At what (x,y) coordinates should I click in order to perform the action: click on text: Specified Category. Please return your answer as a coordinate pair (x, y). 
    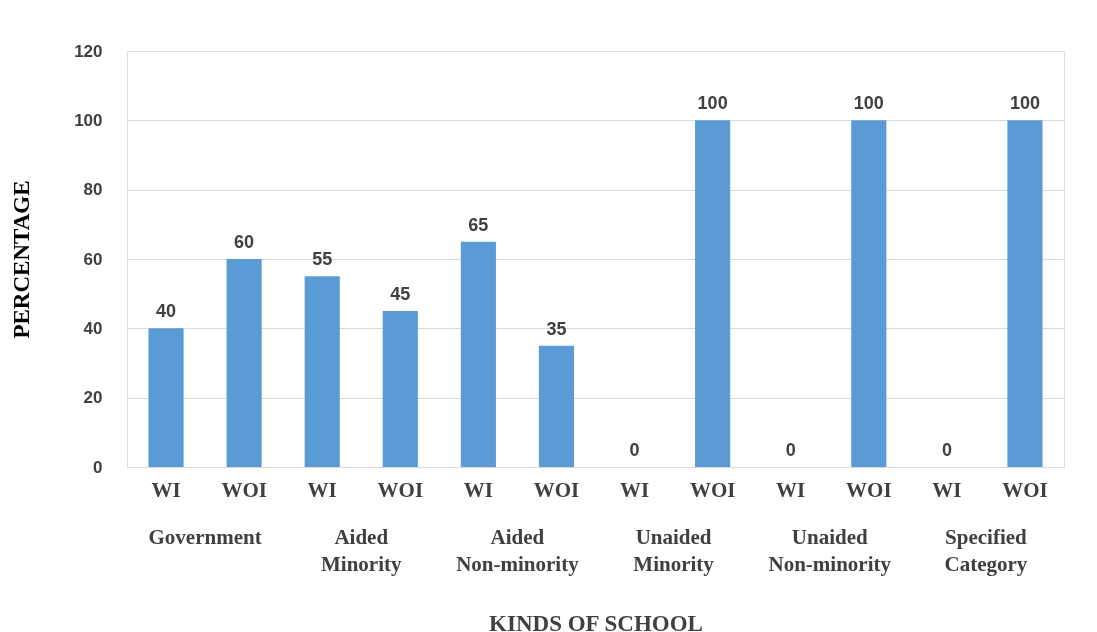
    Looking at the image, I should click on (986, 550).